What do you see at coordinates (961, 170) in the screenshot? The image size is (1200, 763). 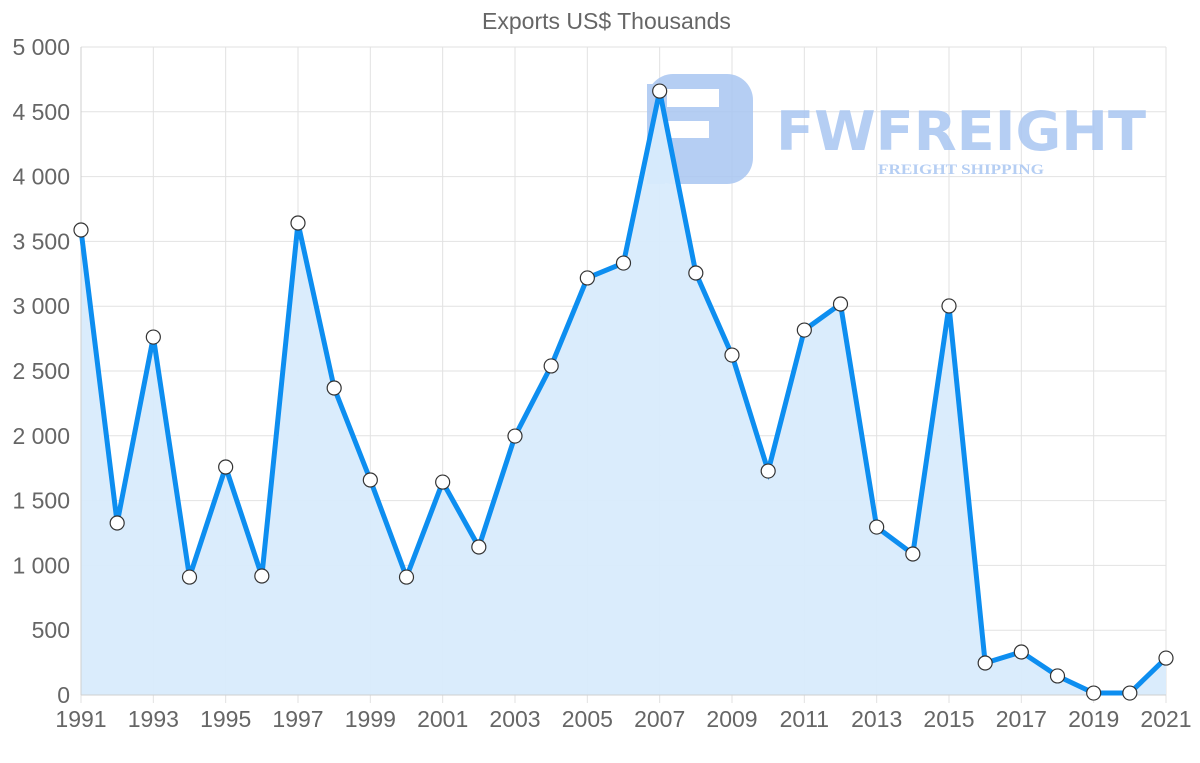 I see `watermark-tagline: FREIGHT SHIPPING` at bounding box center [961, 170].